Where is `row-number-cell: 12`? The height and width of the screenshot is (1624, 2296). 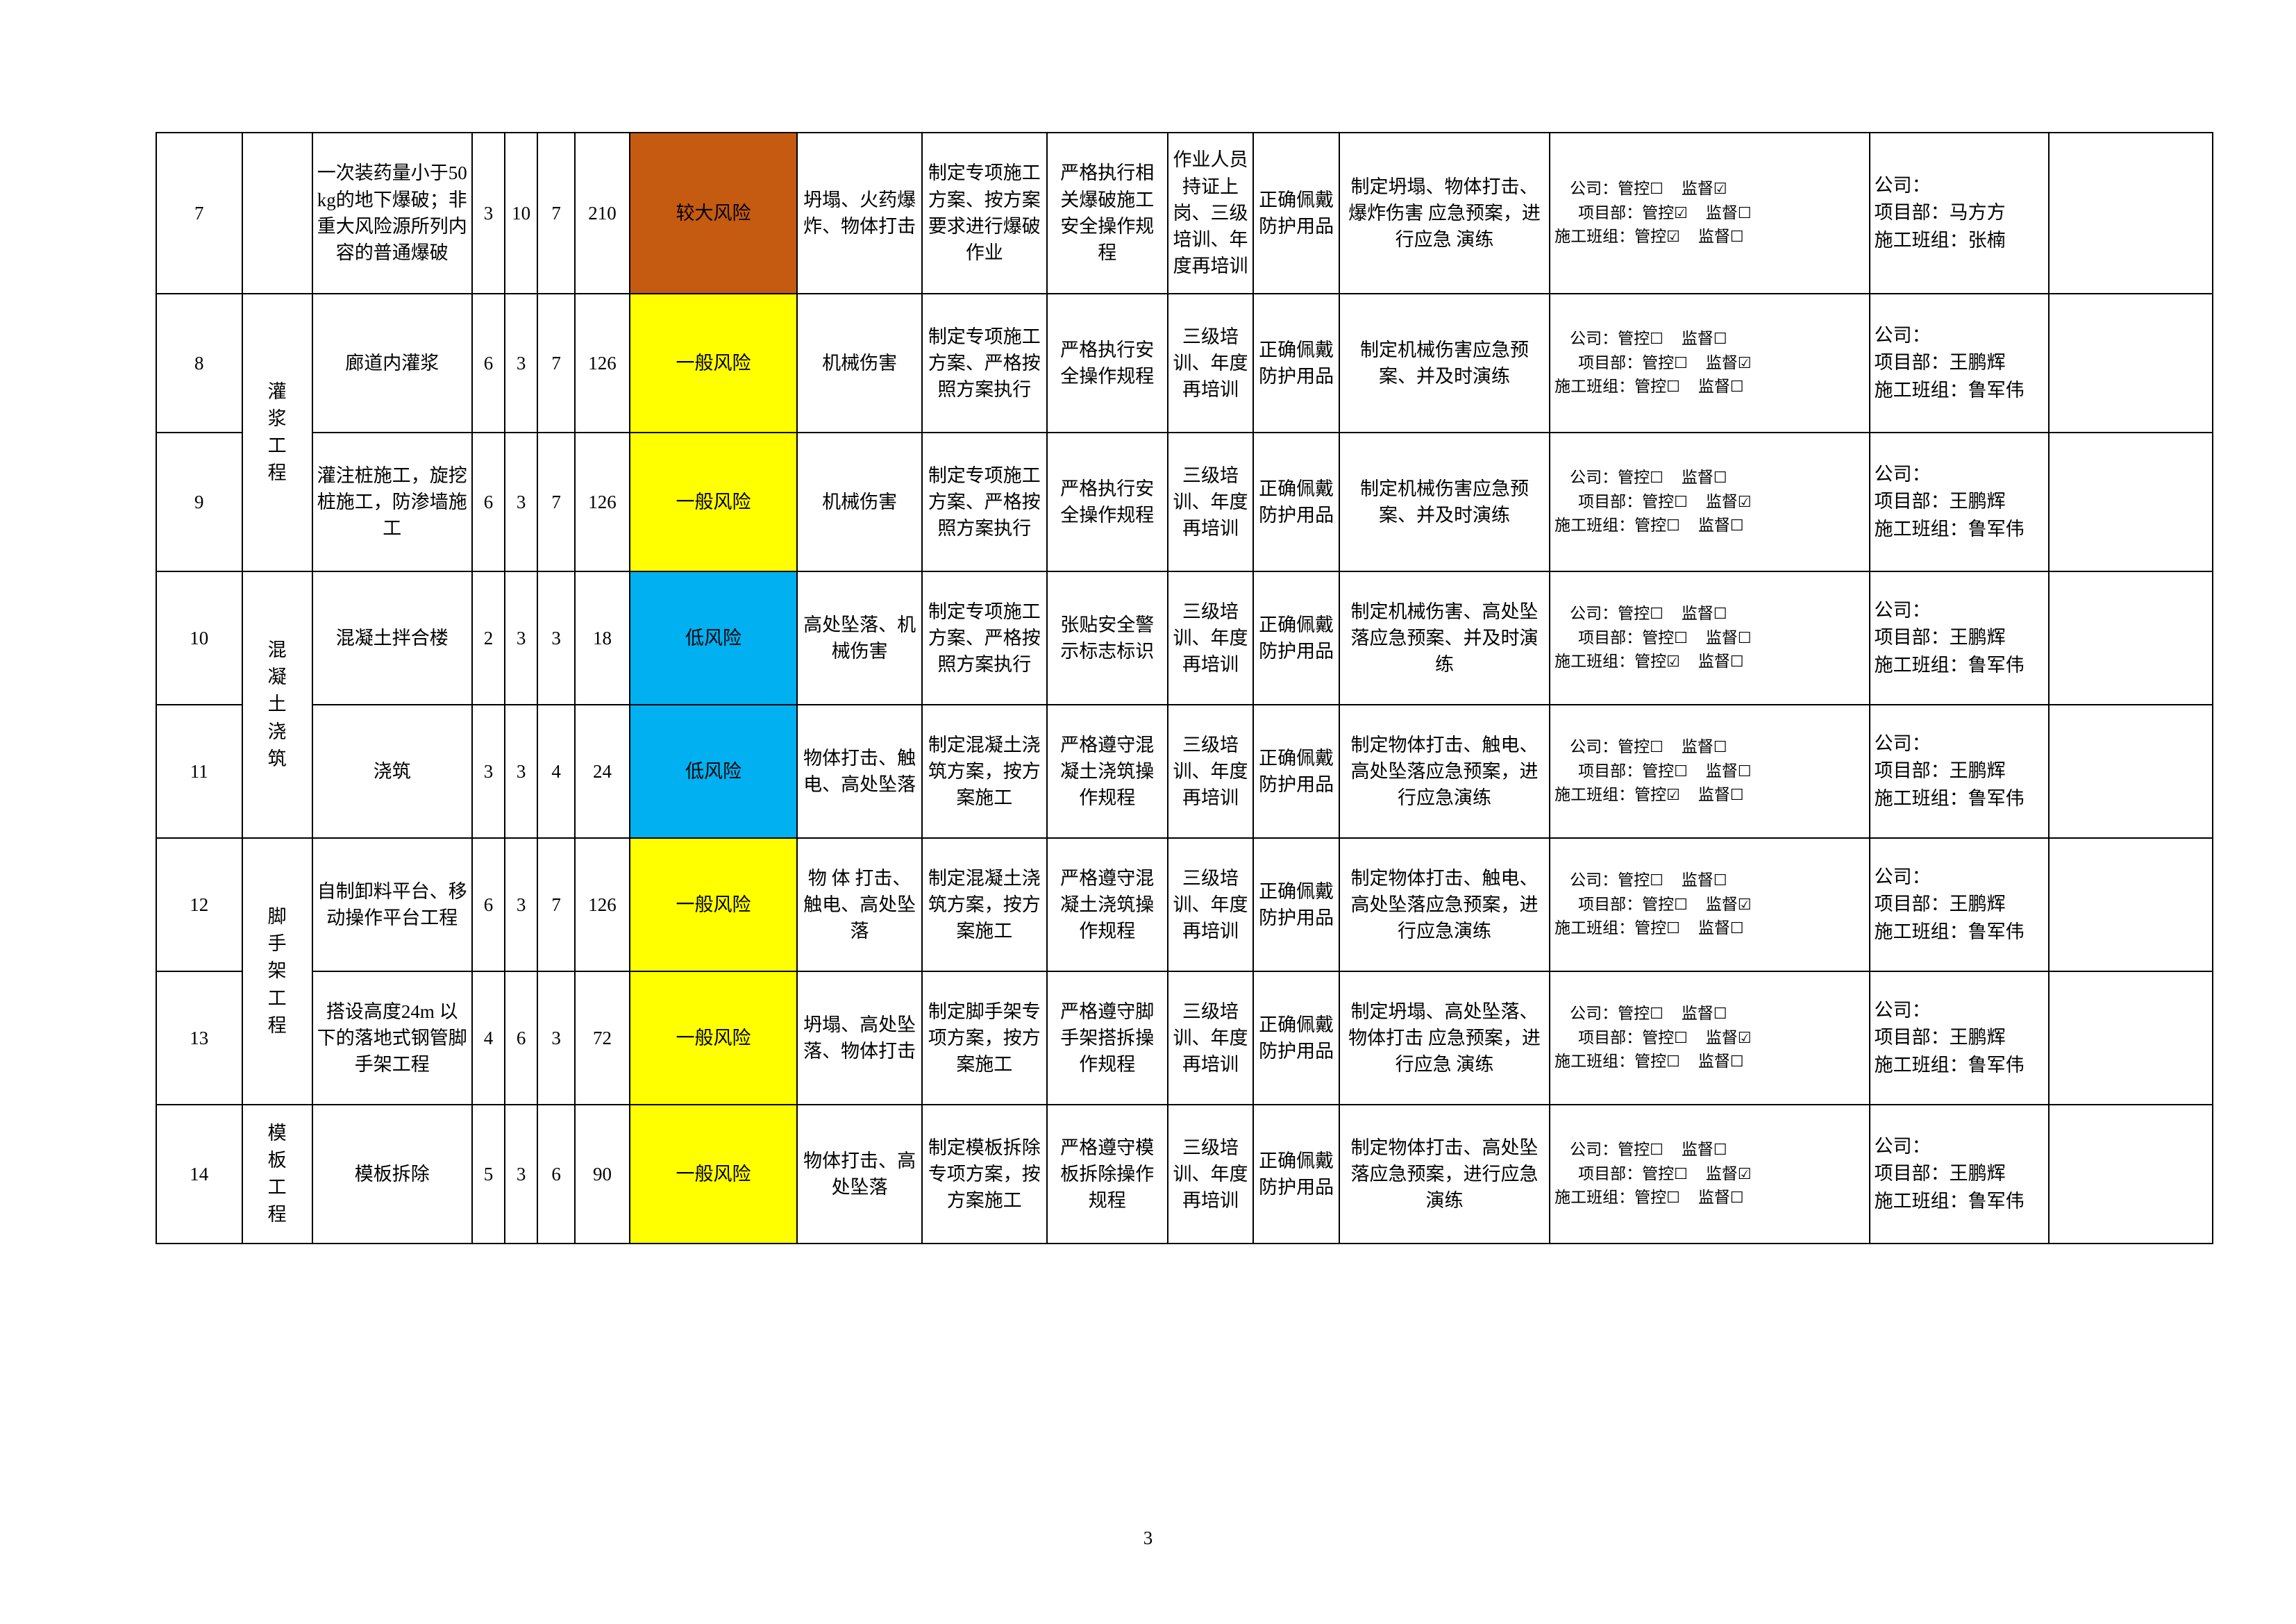
row-number-cell: 12 is located at coordinates (199, 905).